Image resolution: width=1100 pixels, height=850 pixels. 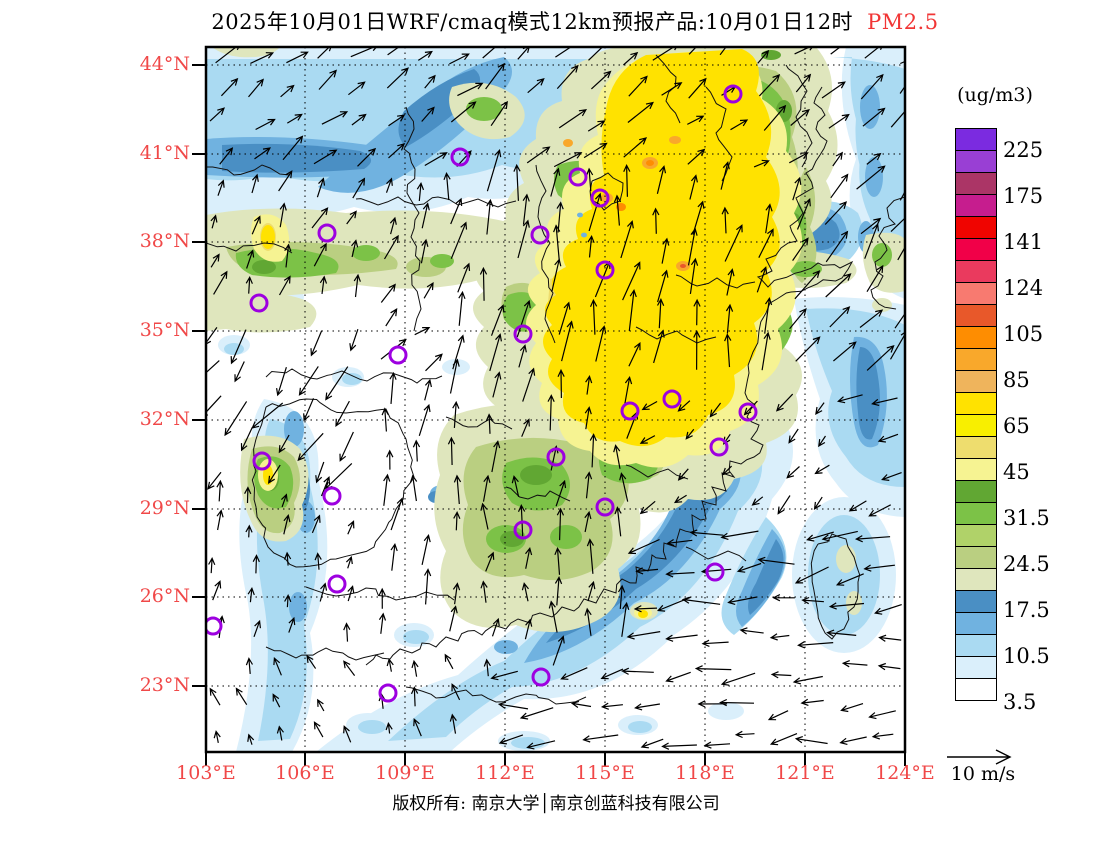 What do you see at coordinates (164, 241) in the screenshot?
I see `lat-label: 38°N` at bounding box center [164, 241].